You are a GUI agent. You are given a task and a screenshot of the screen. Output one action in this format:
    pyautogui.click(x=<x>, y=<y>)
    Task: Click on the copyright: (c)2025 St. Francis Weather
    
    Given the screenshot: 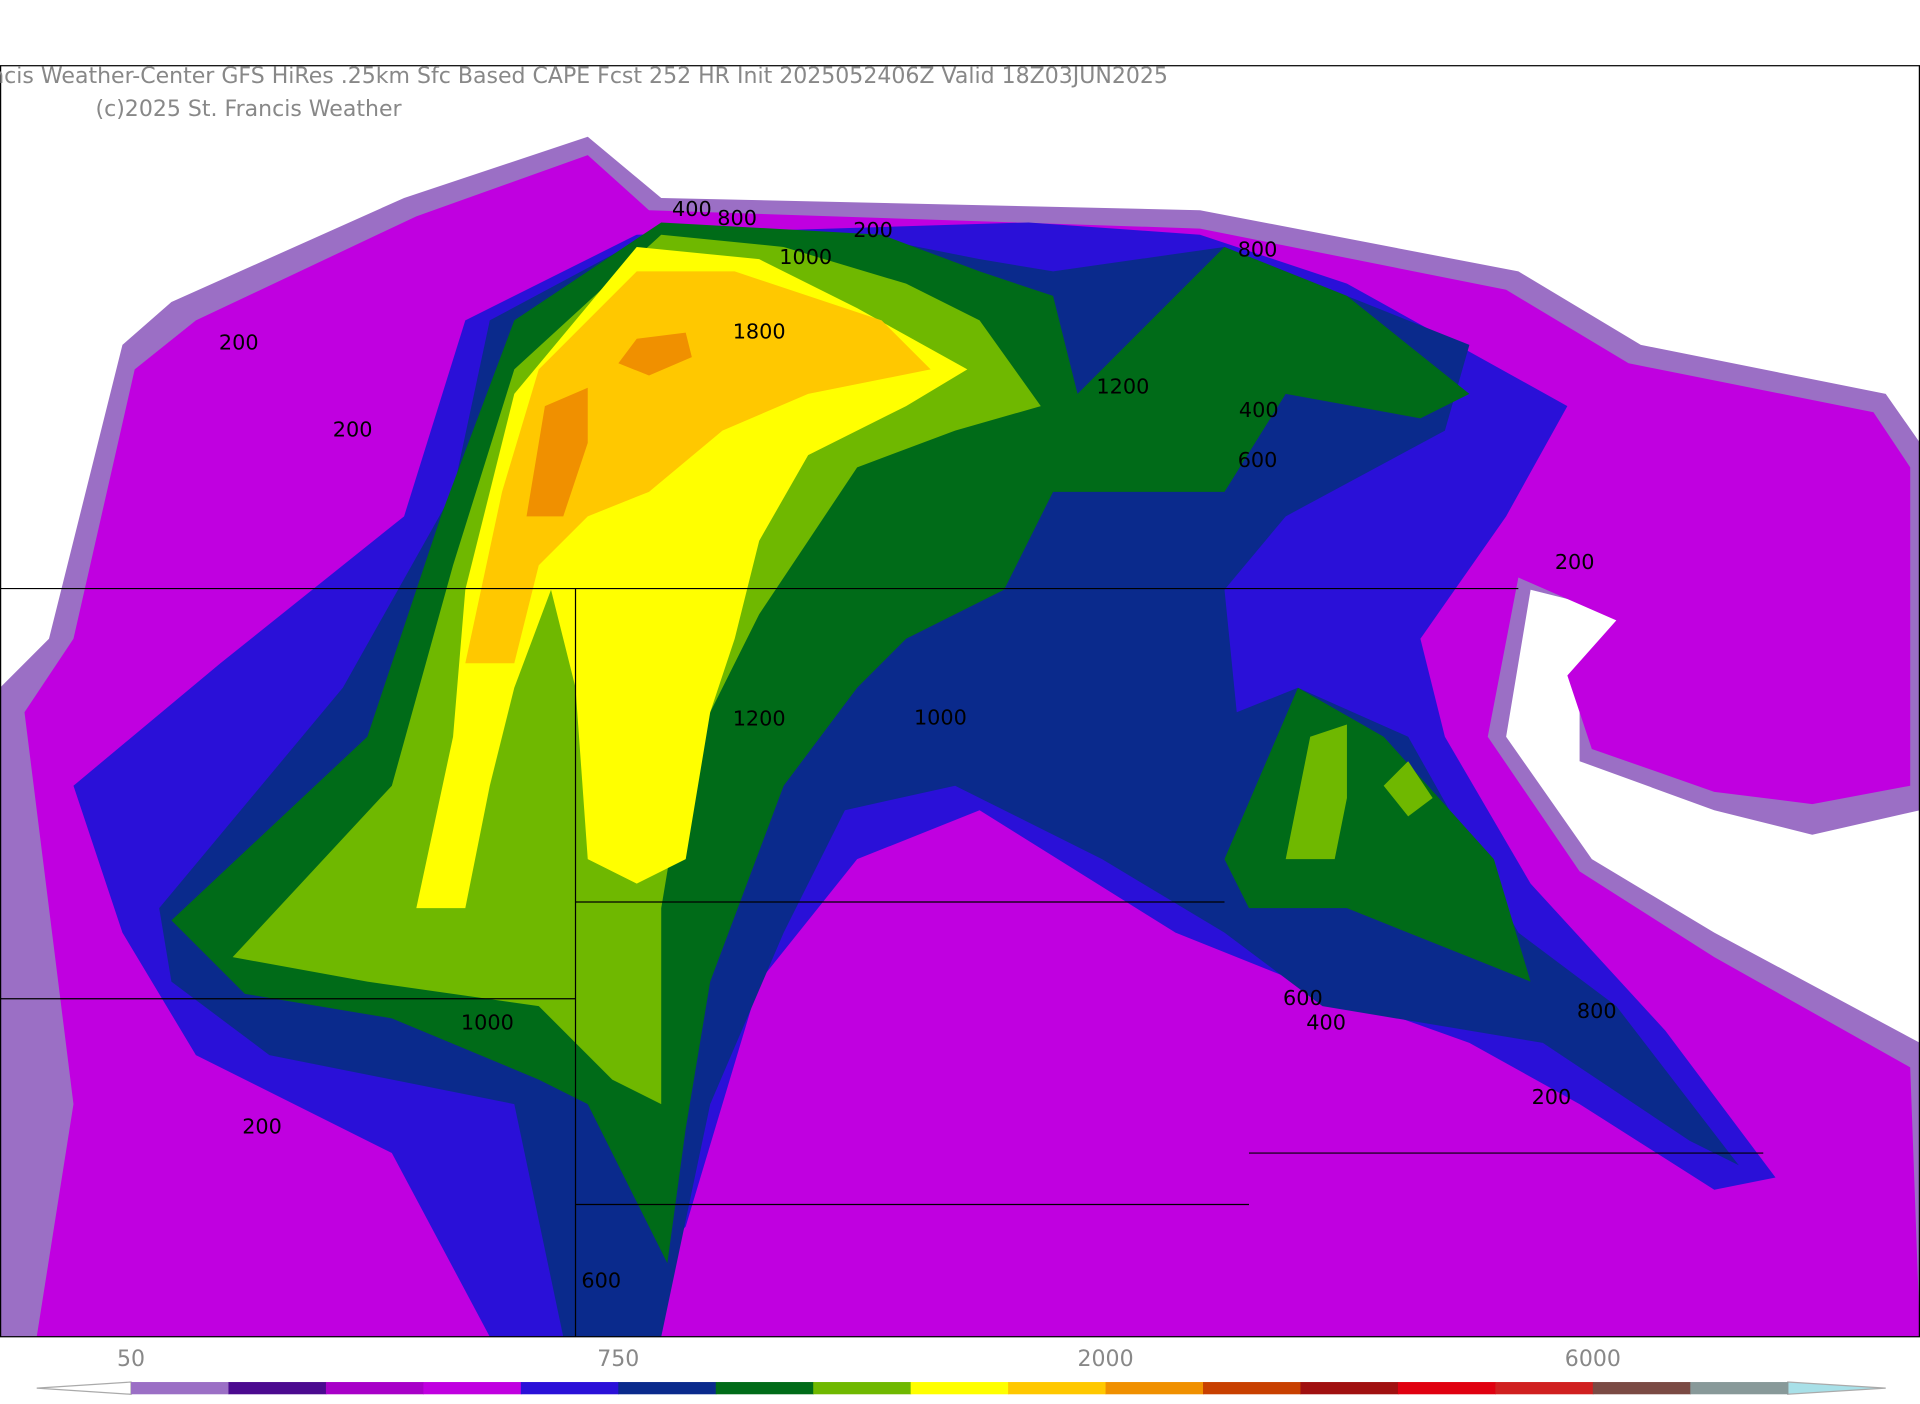 What is the action you would take?
    pyautogui.click(x=249, y=109)
    